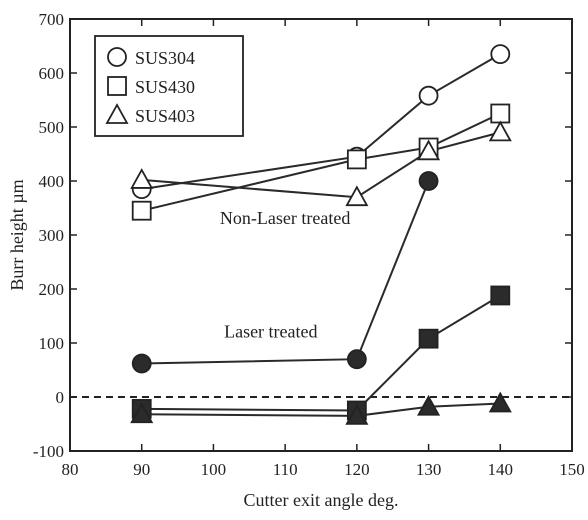  I want to click on y-axis-label: Burr height µm, so click(17, 234).